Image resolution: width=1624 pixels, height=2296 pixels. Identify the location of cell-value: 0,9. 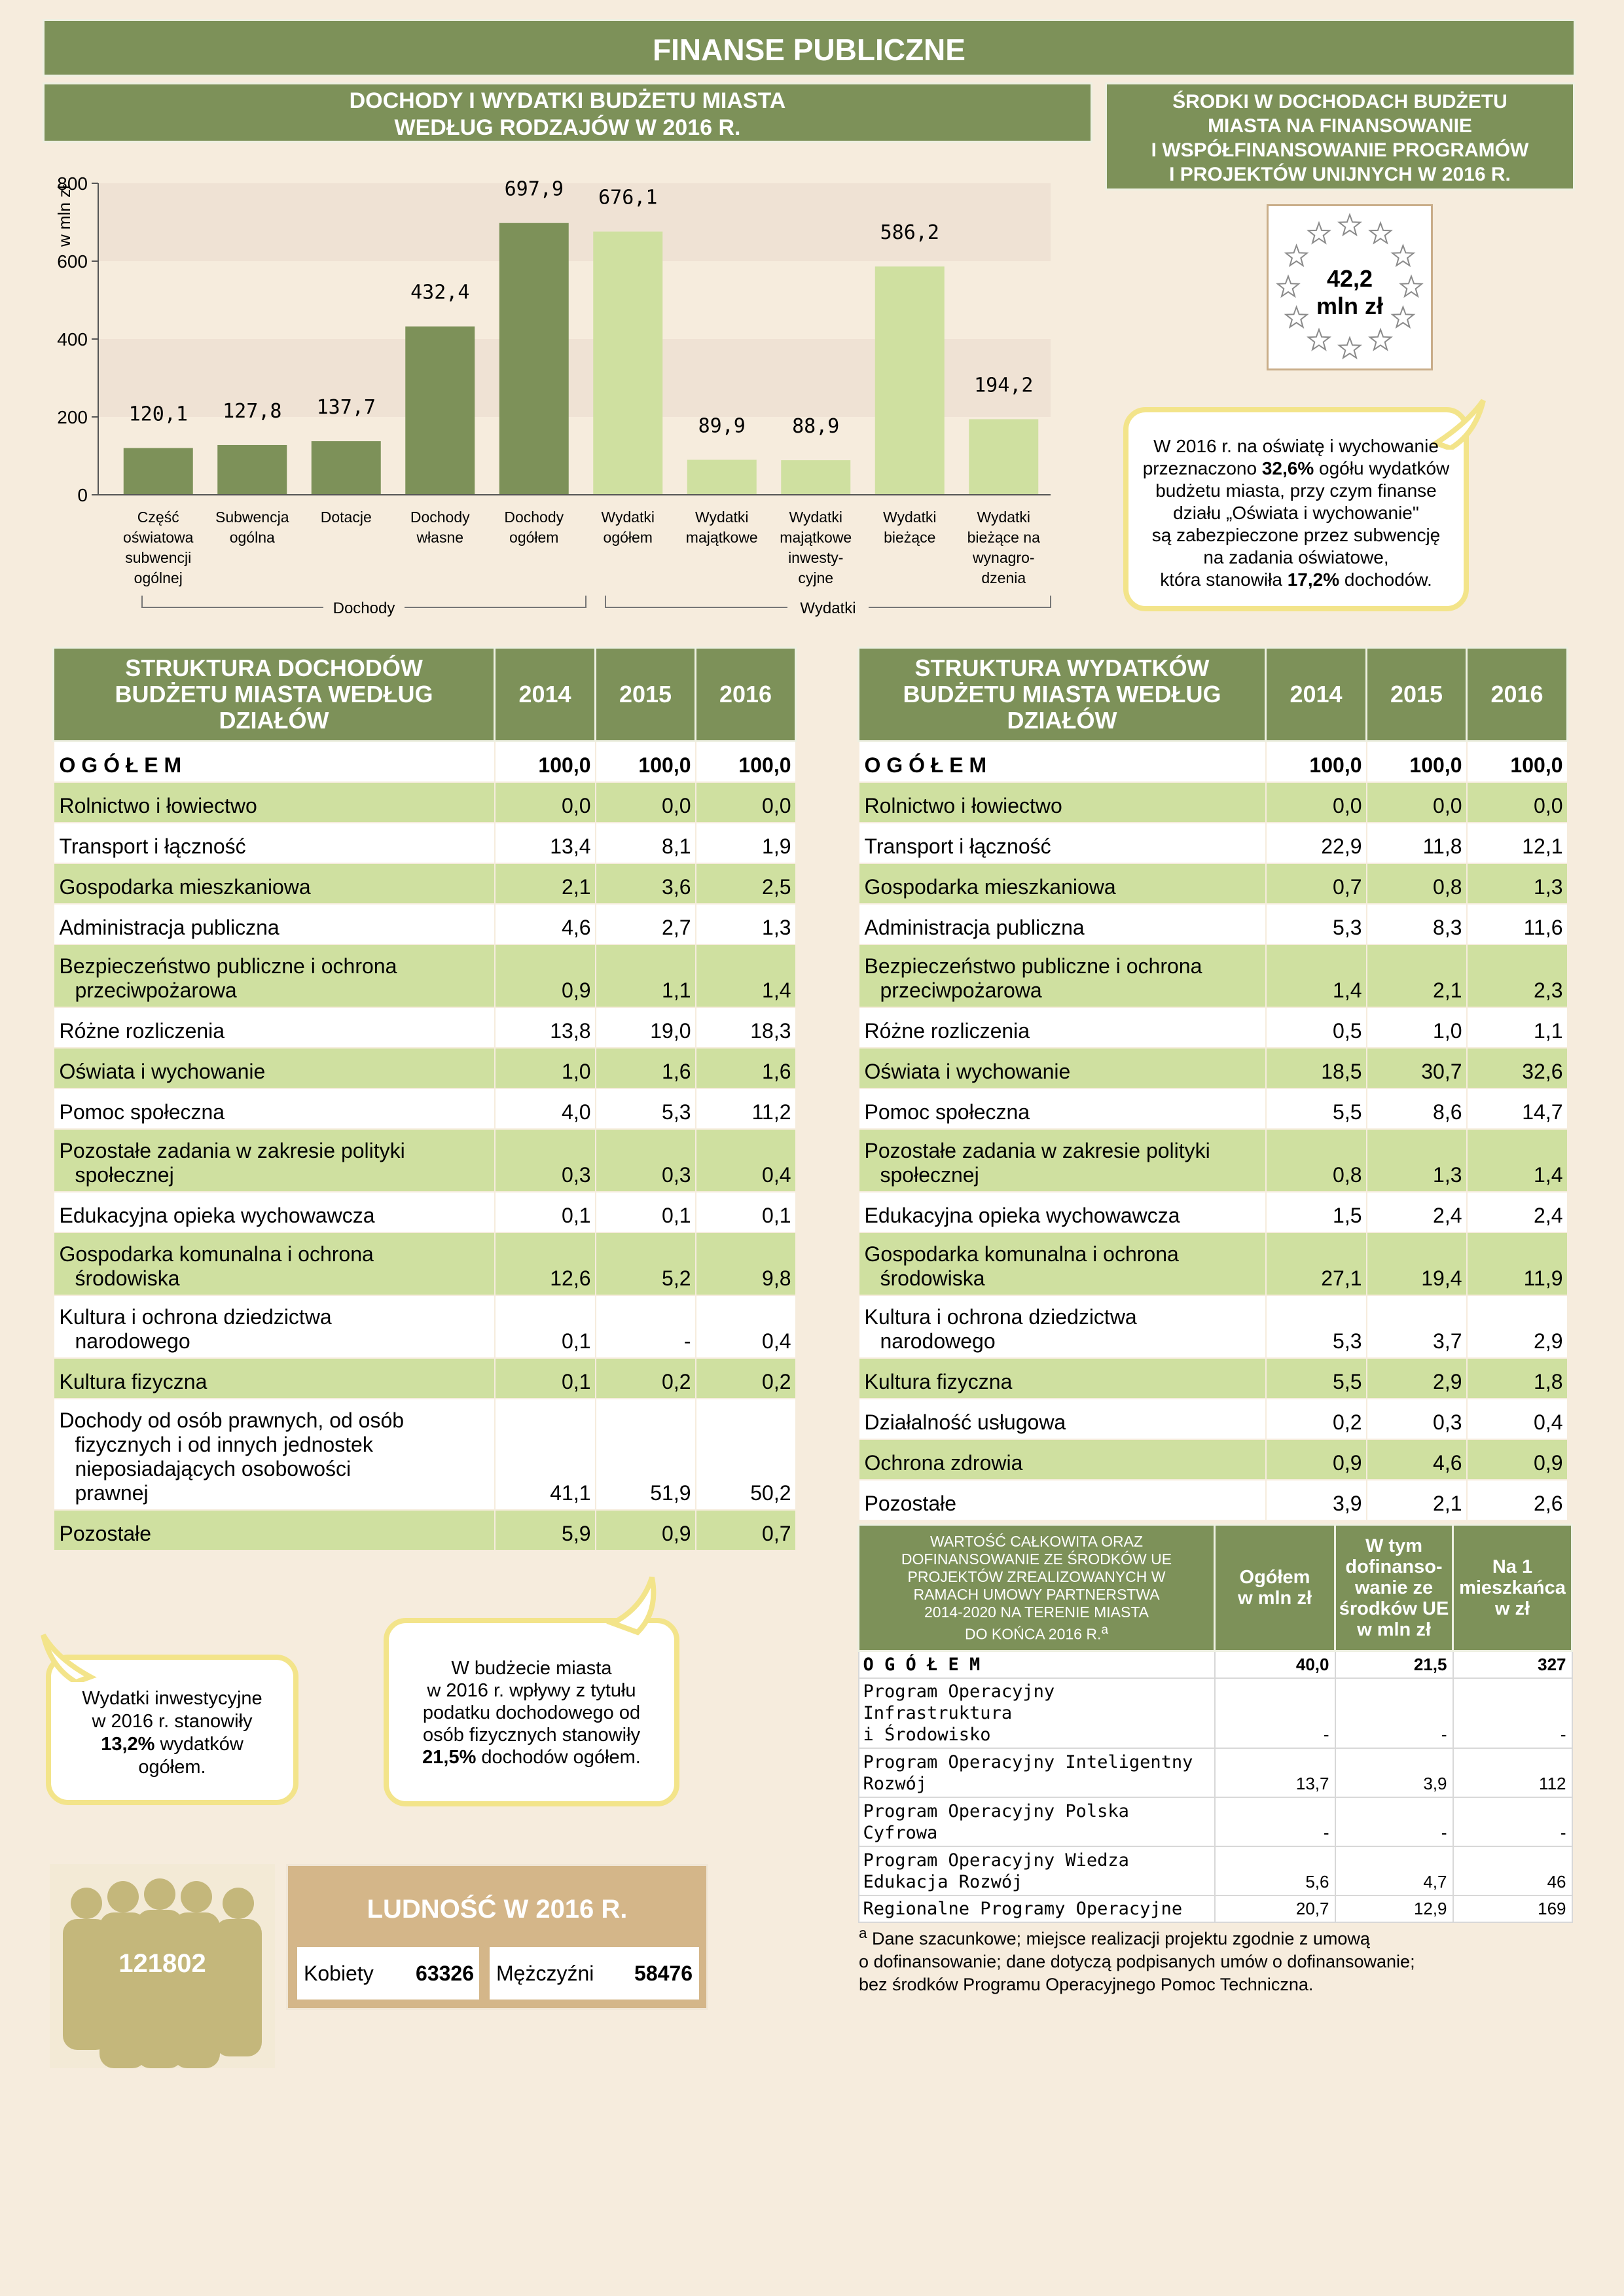
(545, 975).